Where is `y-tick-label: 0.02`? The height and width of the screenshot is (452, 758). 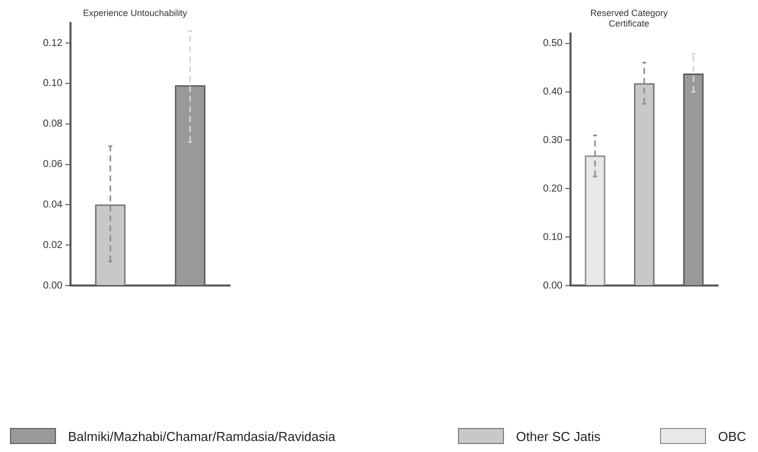 y-tick-label: 0.02 is located at coordinates (52, 245).